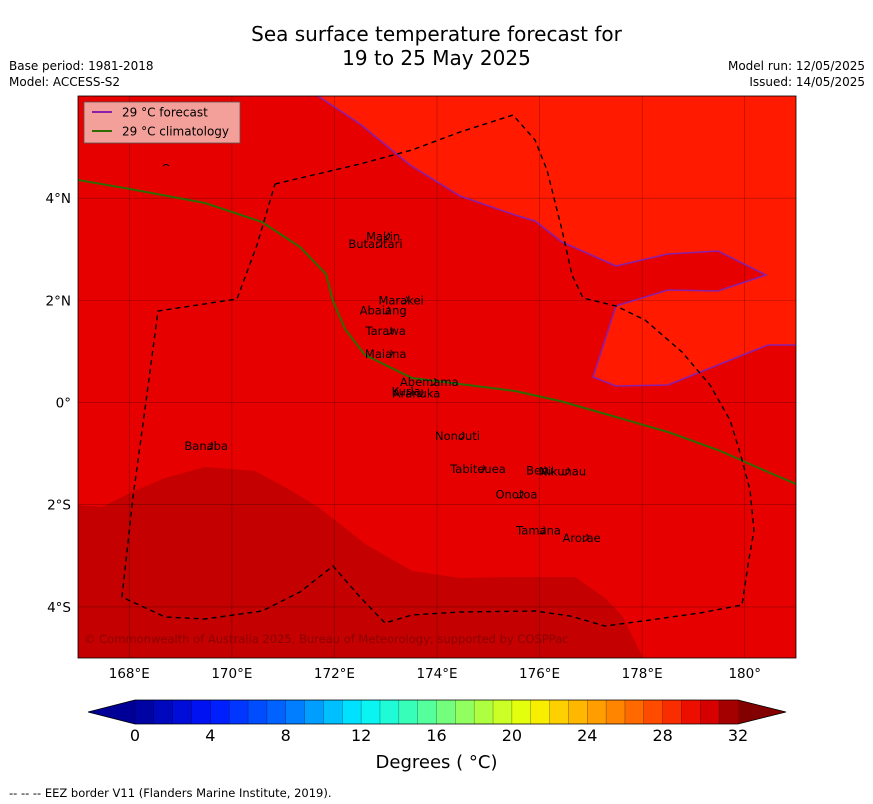 The width and height of the screenshot is (873, 804). I want to click on island-label: Kuria, so click(406, 391).